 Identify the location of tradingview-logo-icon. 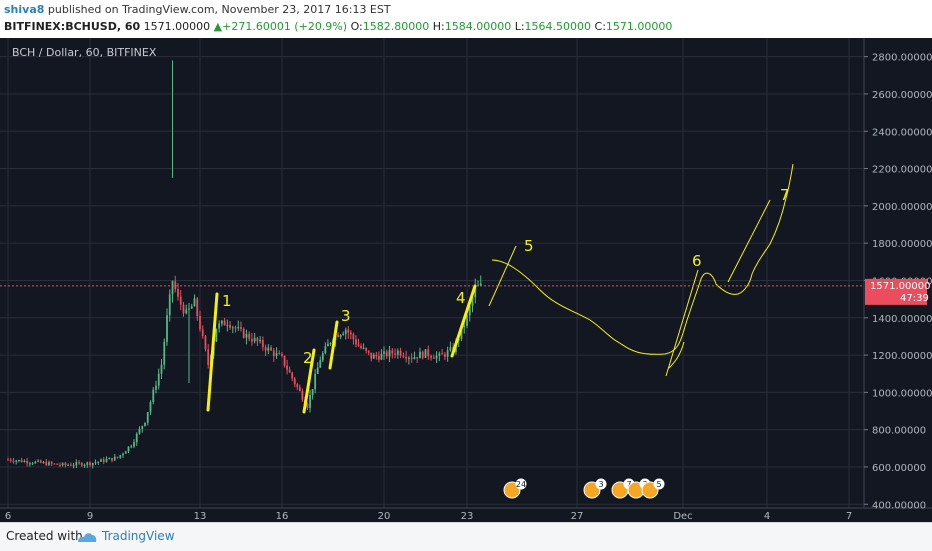
(87, 537).